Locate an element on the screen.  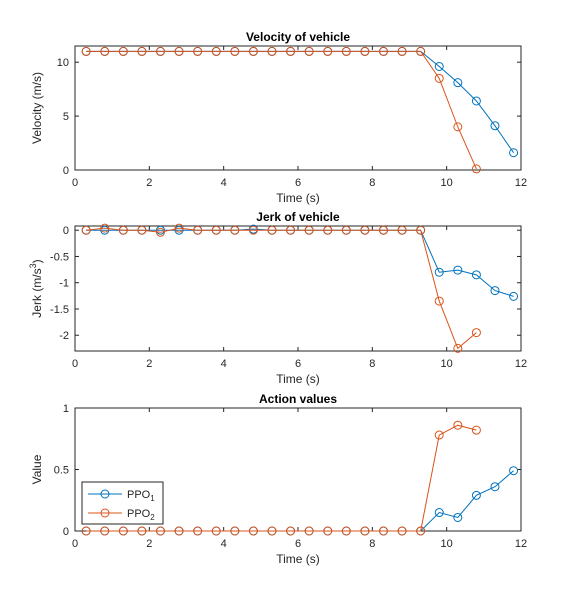
y-tick-label: 10 is located at coordinates (63, 63).